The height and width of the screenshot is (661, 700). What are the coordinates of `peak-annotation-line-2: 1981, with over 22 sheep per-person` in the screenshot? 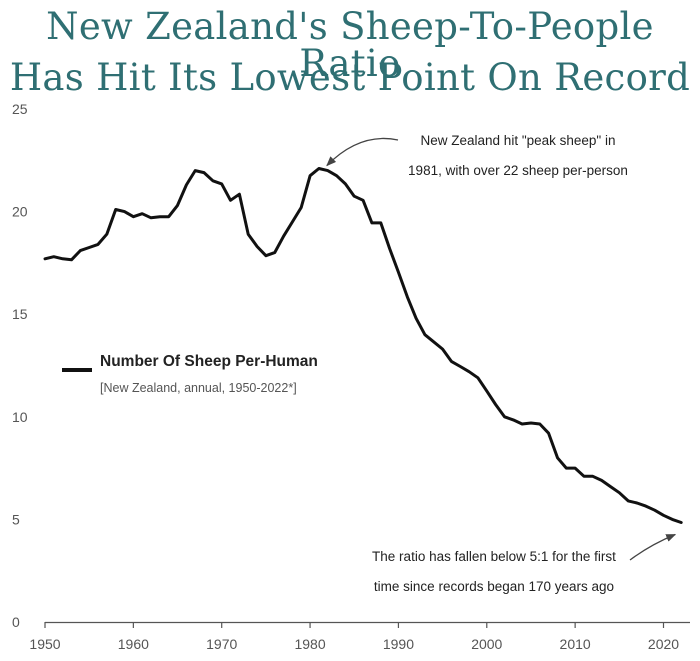 It's located at (518, 170).